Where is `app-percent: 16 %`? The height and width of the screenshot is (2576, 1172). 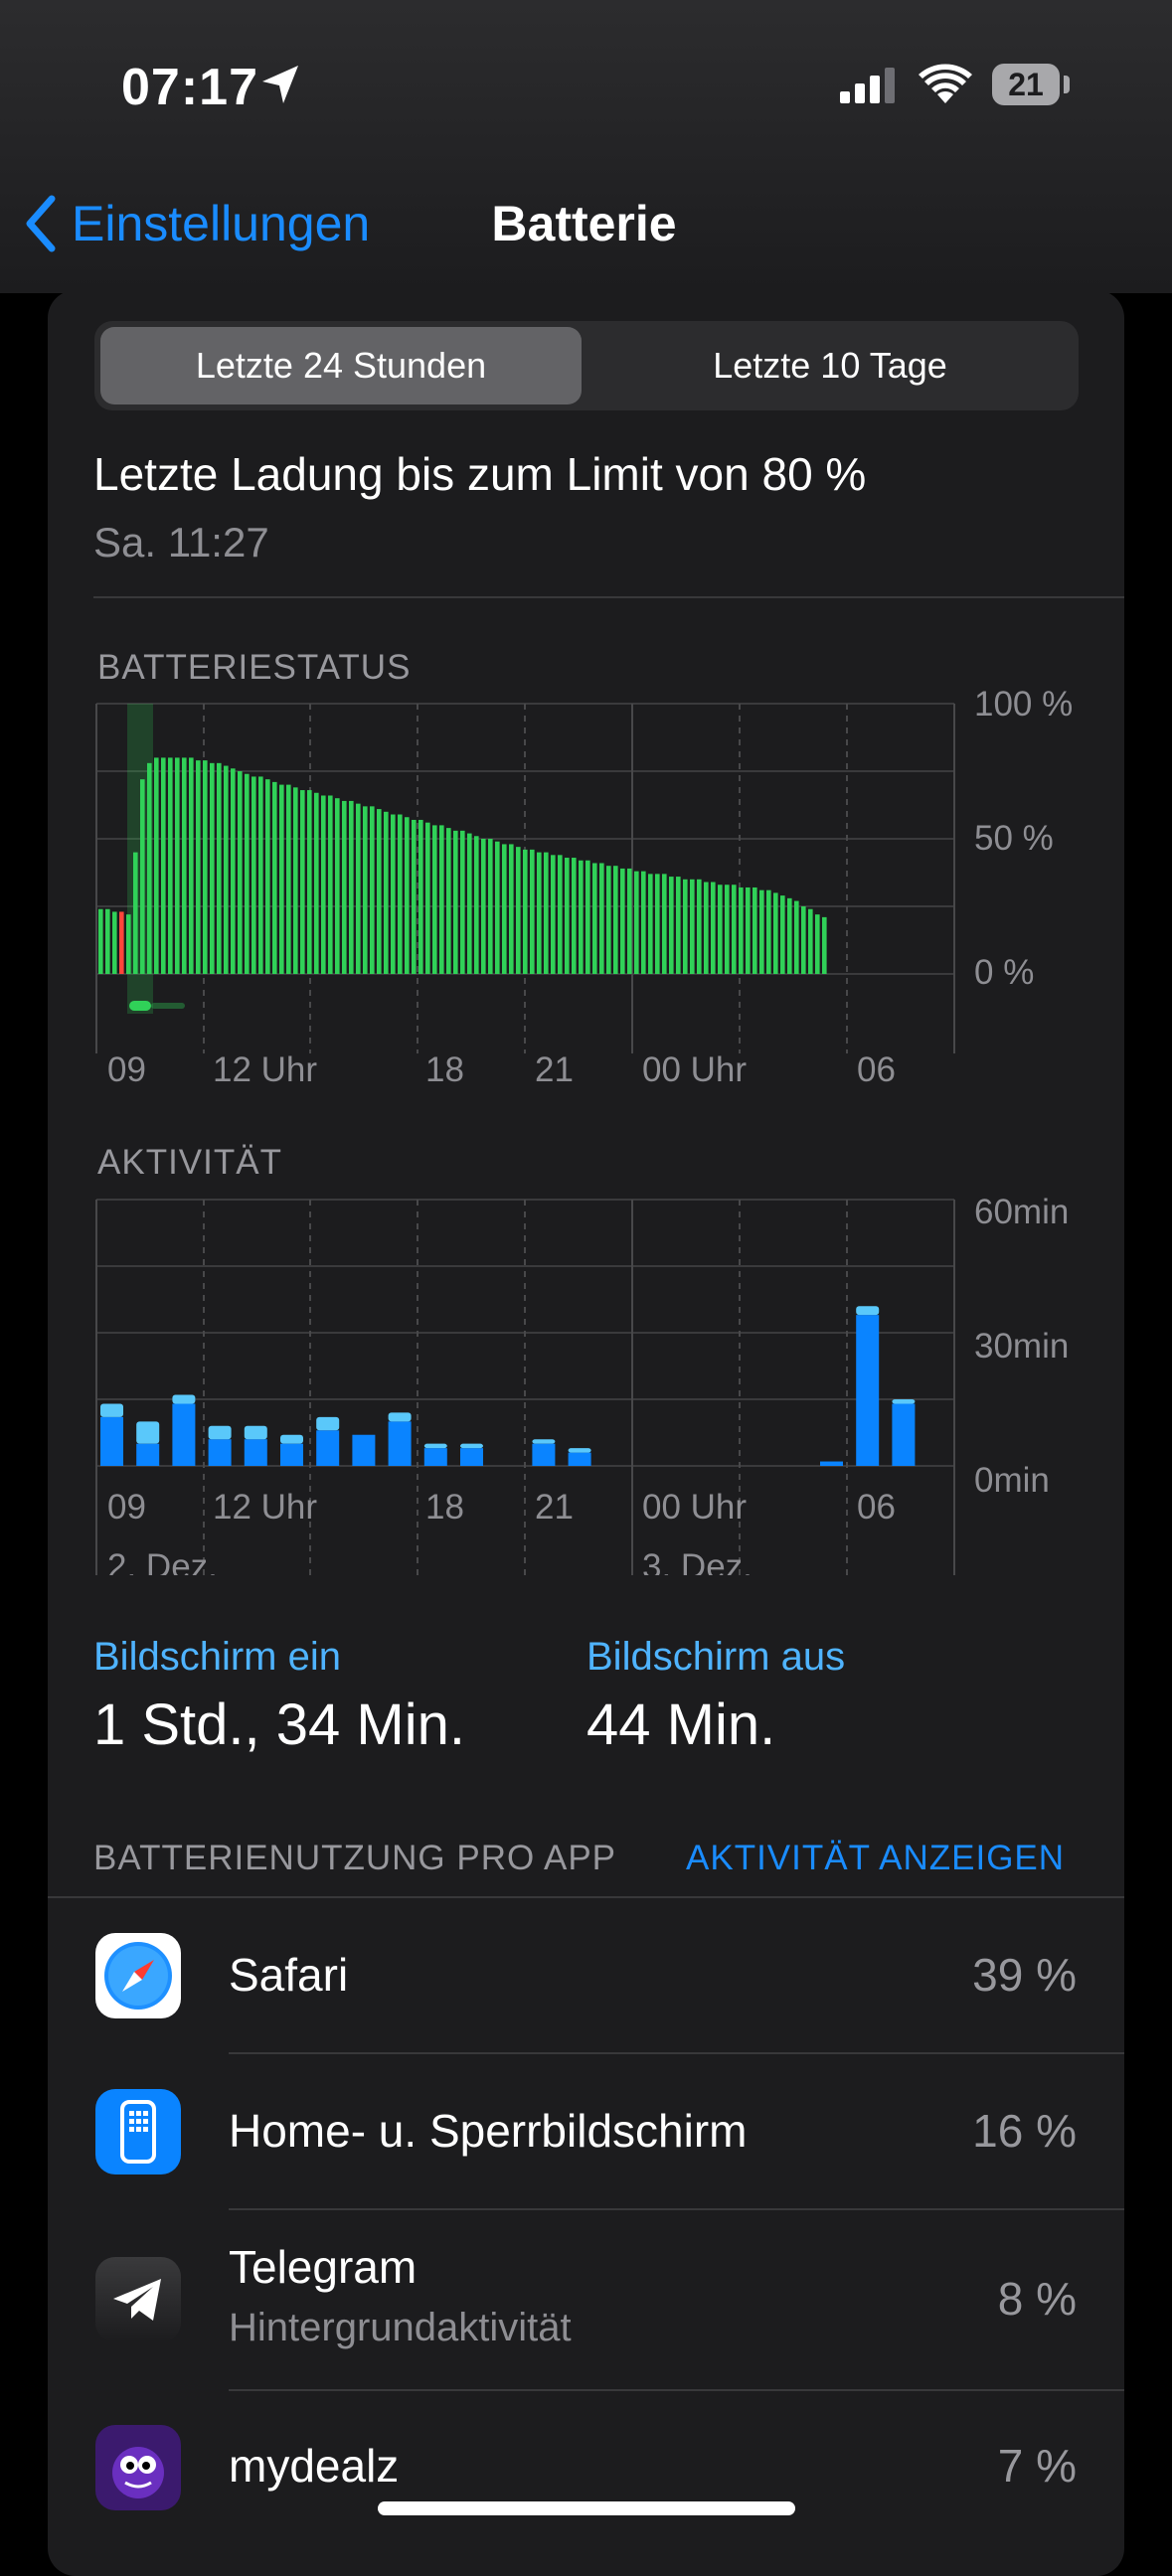
app-percent: 16 % is located at coordinates (1024, 2131).